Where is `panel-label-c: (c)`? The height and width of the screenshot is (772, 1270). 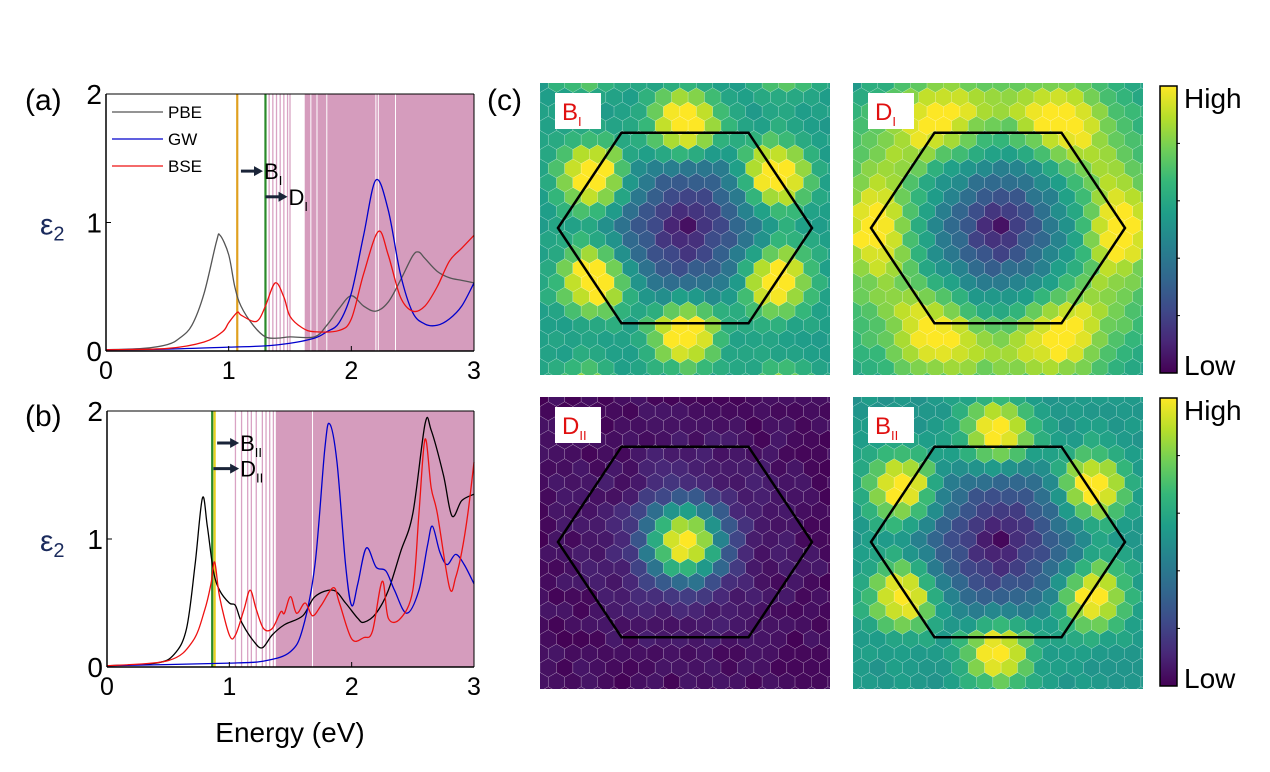
panel-label-c: (c) is located at coordinates (504, 100).